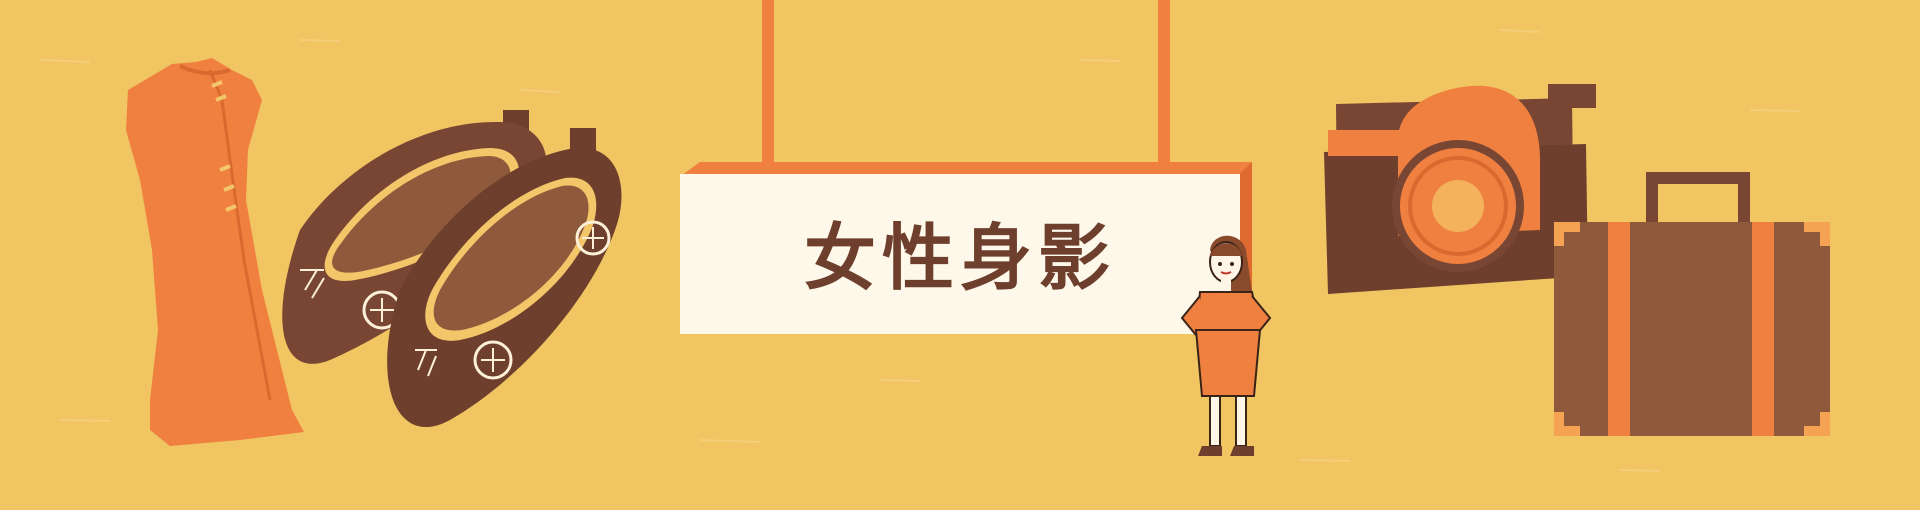 Image resolution: width=1920 pixels, height=510 pixels. Describe the element at coordinates (1460, 189) in the screenshot. I see `camera-icon` at that location.